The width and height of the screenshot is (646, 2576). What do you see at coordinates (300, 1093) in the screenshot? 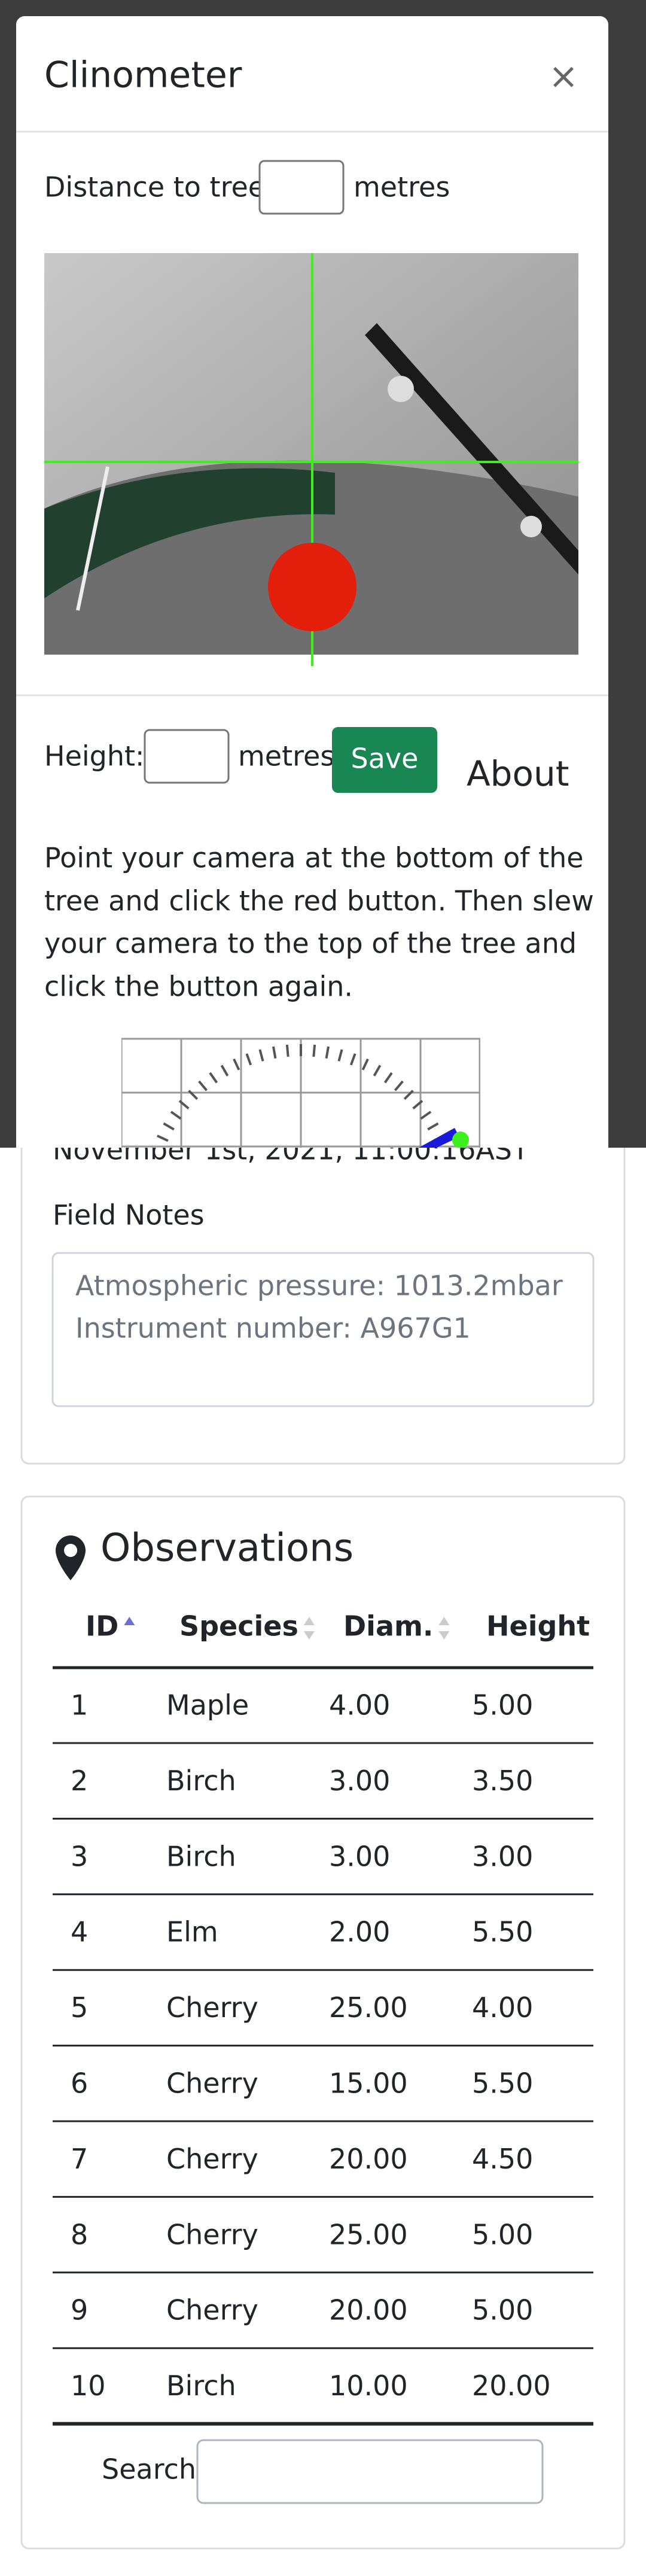
I see `gauge` at bounding box center [300, 1093].